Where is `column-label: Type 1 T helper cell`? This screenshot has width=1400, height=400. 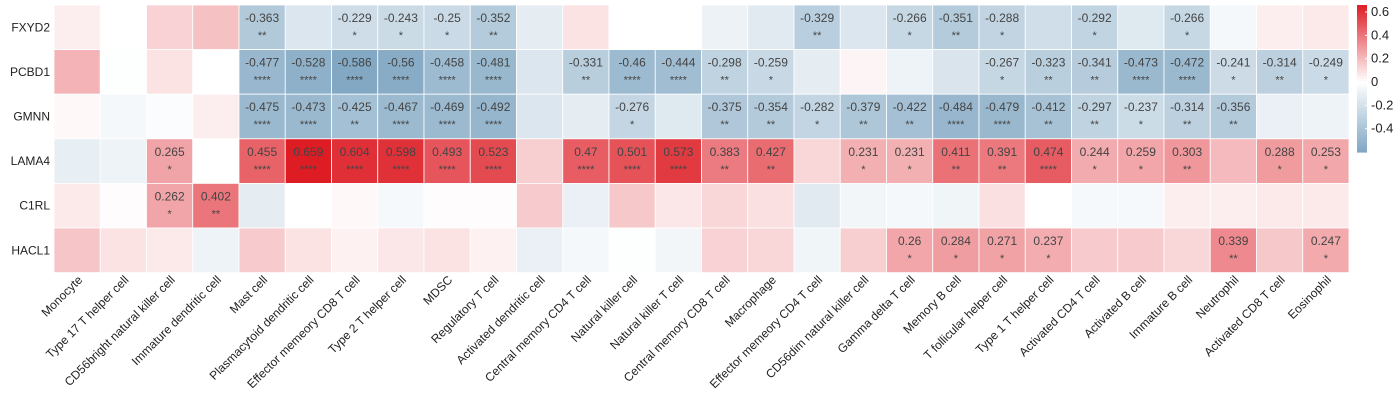
column-label: Type 1 T helper cell is located at coordinates (1015, 315).